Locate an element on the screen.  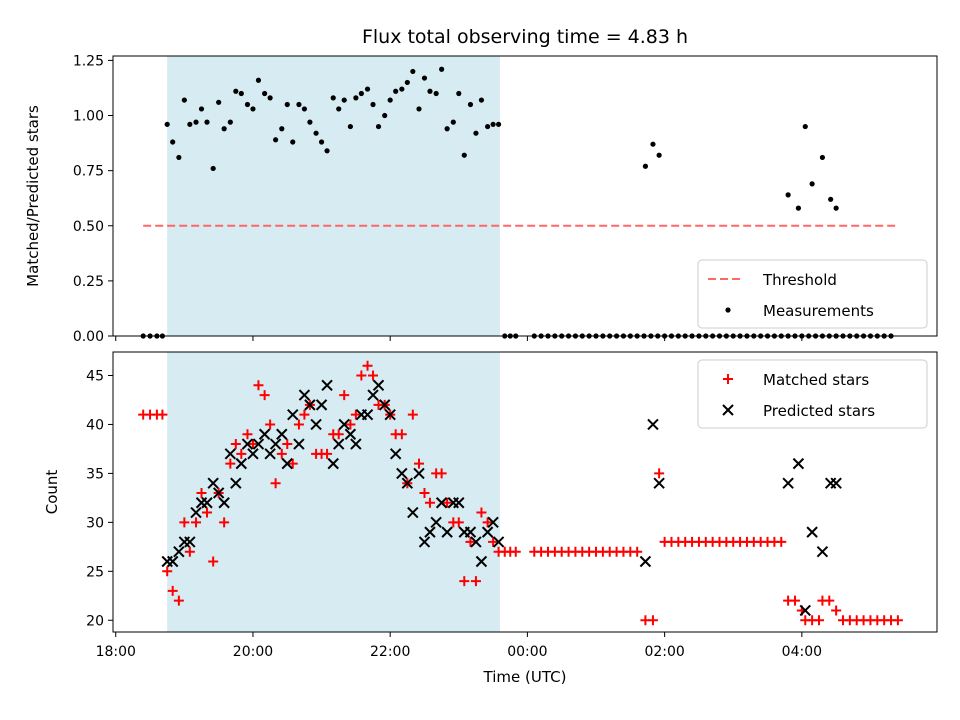
legend-box is located at coordinates (812, 394).